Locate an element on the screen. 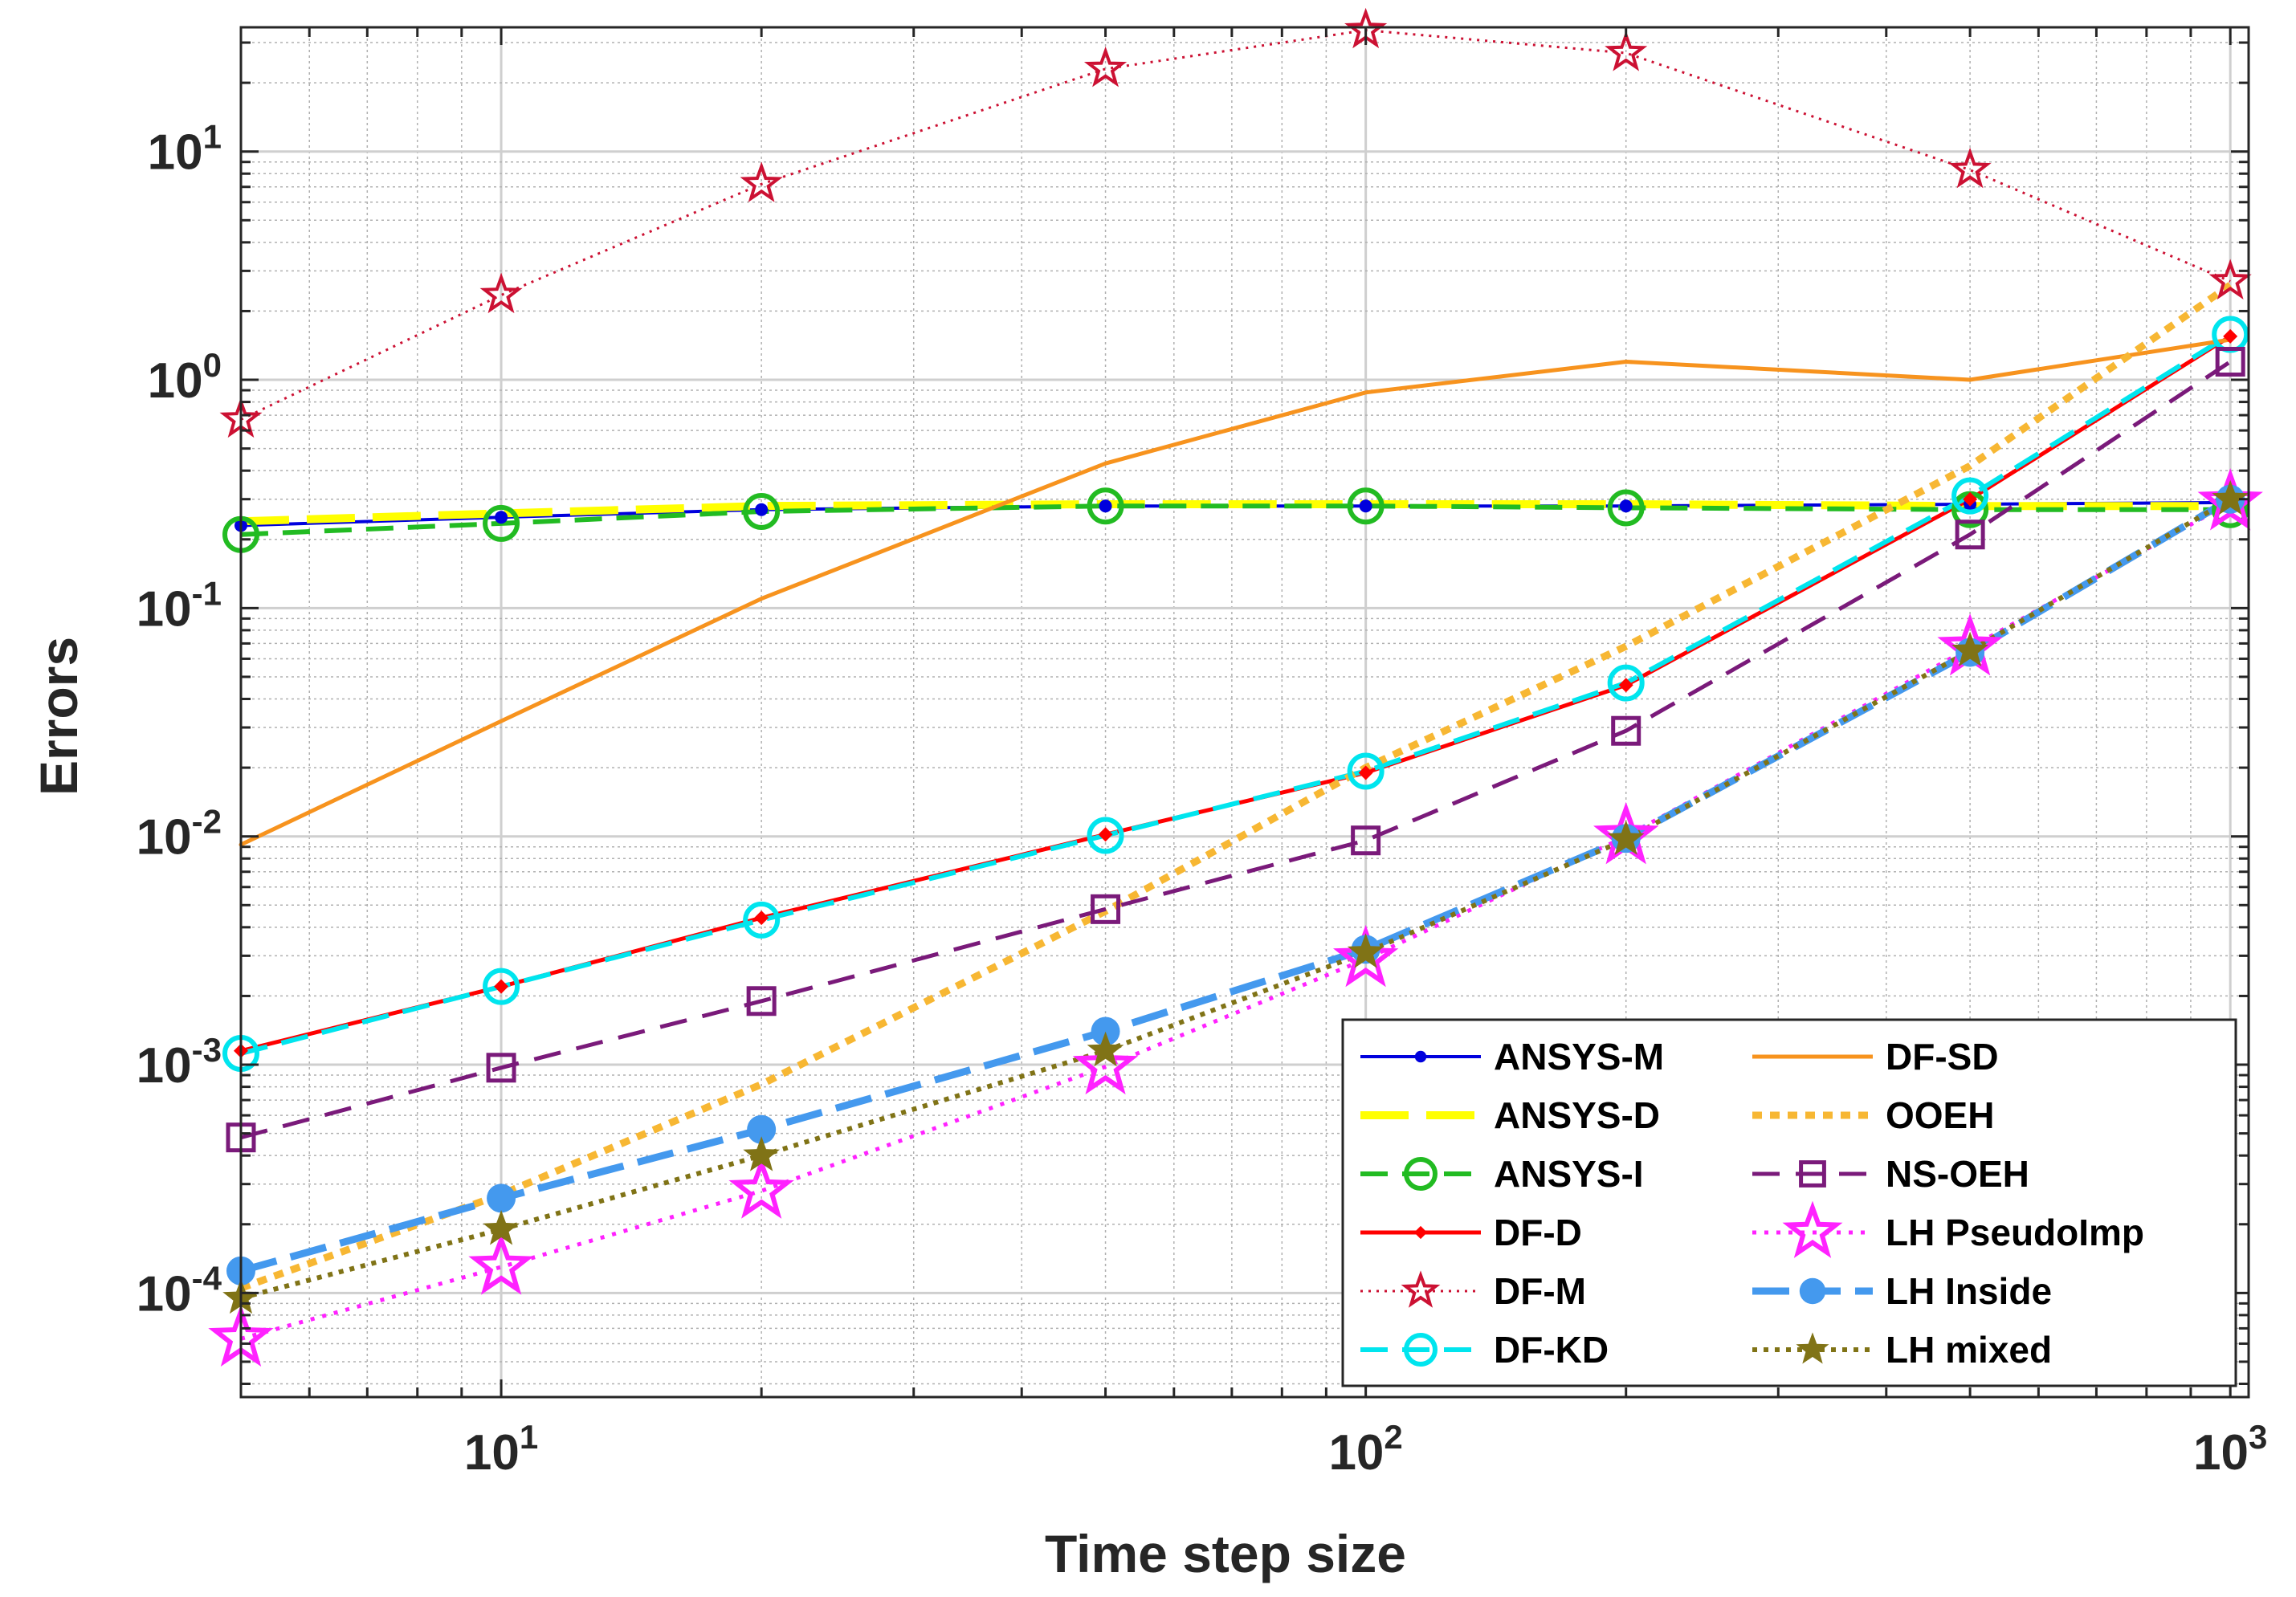 The height and width of the screenshot is (1597, 2296). legend-label-ooeh: OOEH is located at coordinates (1940, 1115).